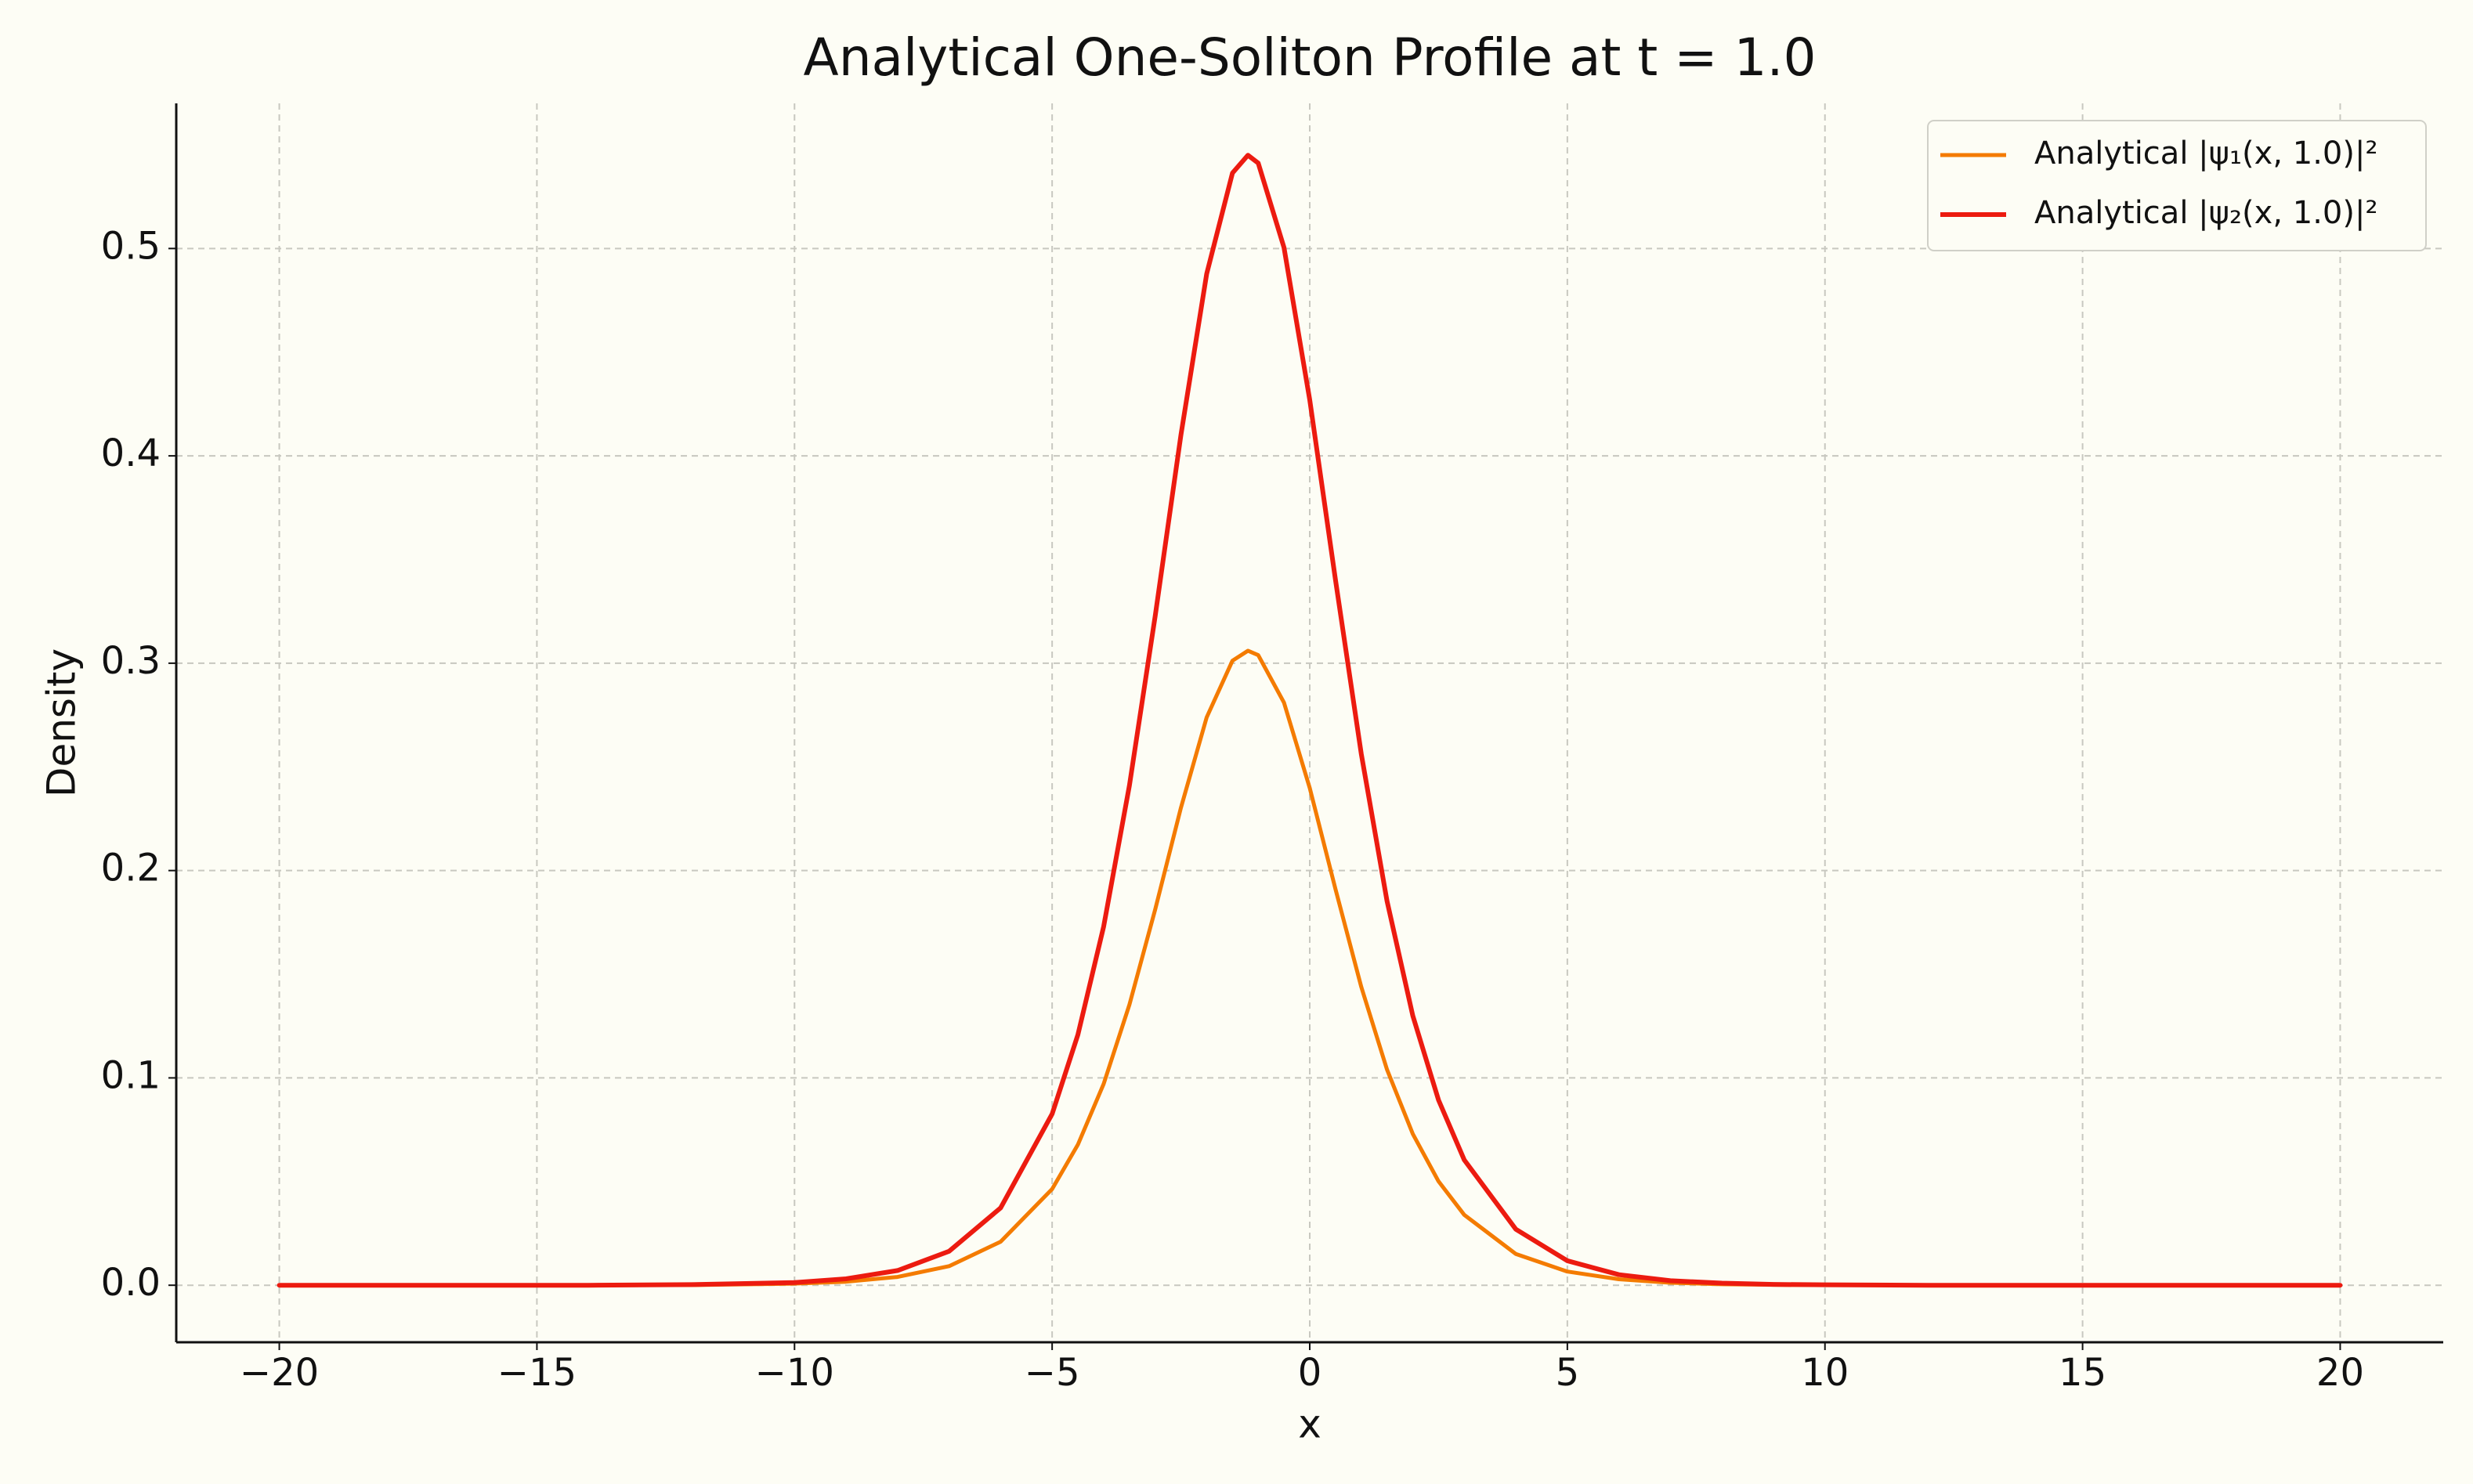  Describe the element at coordinates (1309, 1424) in the screenshot. I see `x-axis-label: x` at that location.